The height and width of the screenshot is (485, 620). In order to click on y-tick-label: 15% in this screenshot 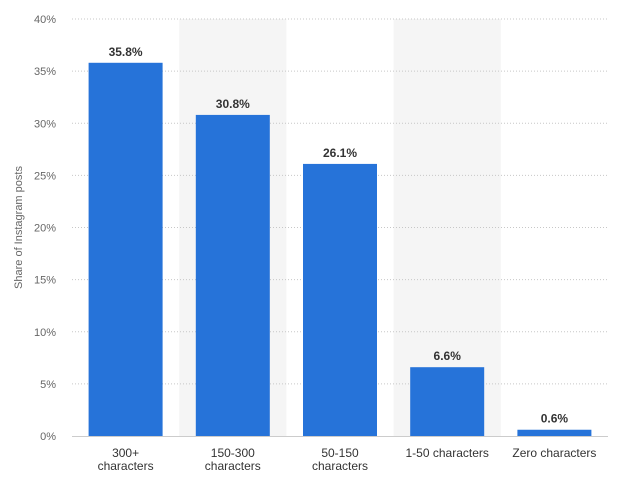, I will do `click(45, 281)`.